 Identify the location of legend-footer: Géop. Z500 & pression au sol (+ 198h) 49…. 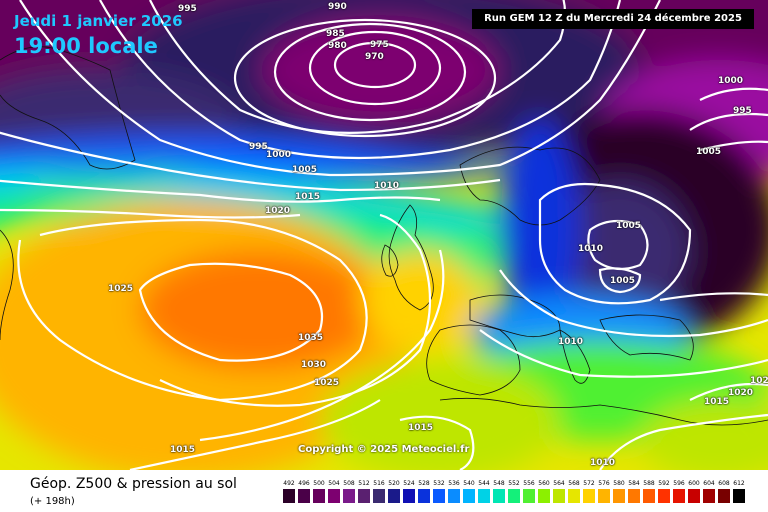
(384, 491).